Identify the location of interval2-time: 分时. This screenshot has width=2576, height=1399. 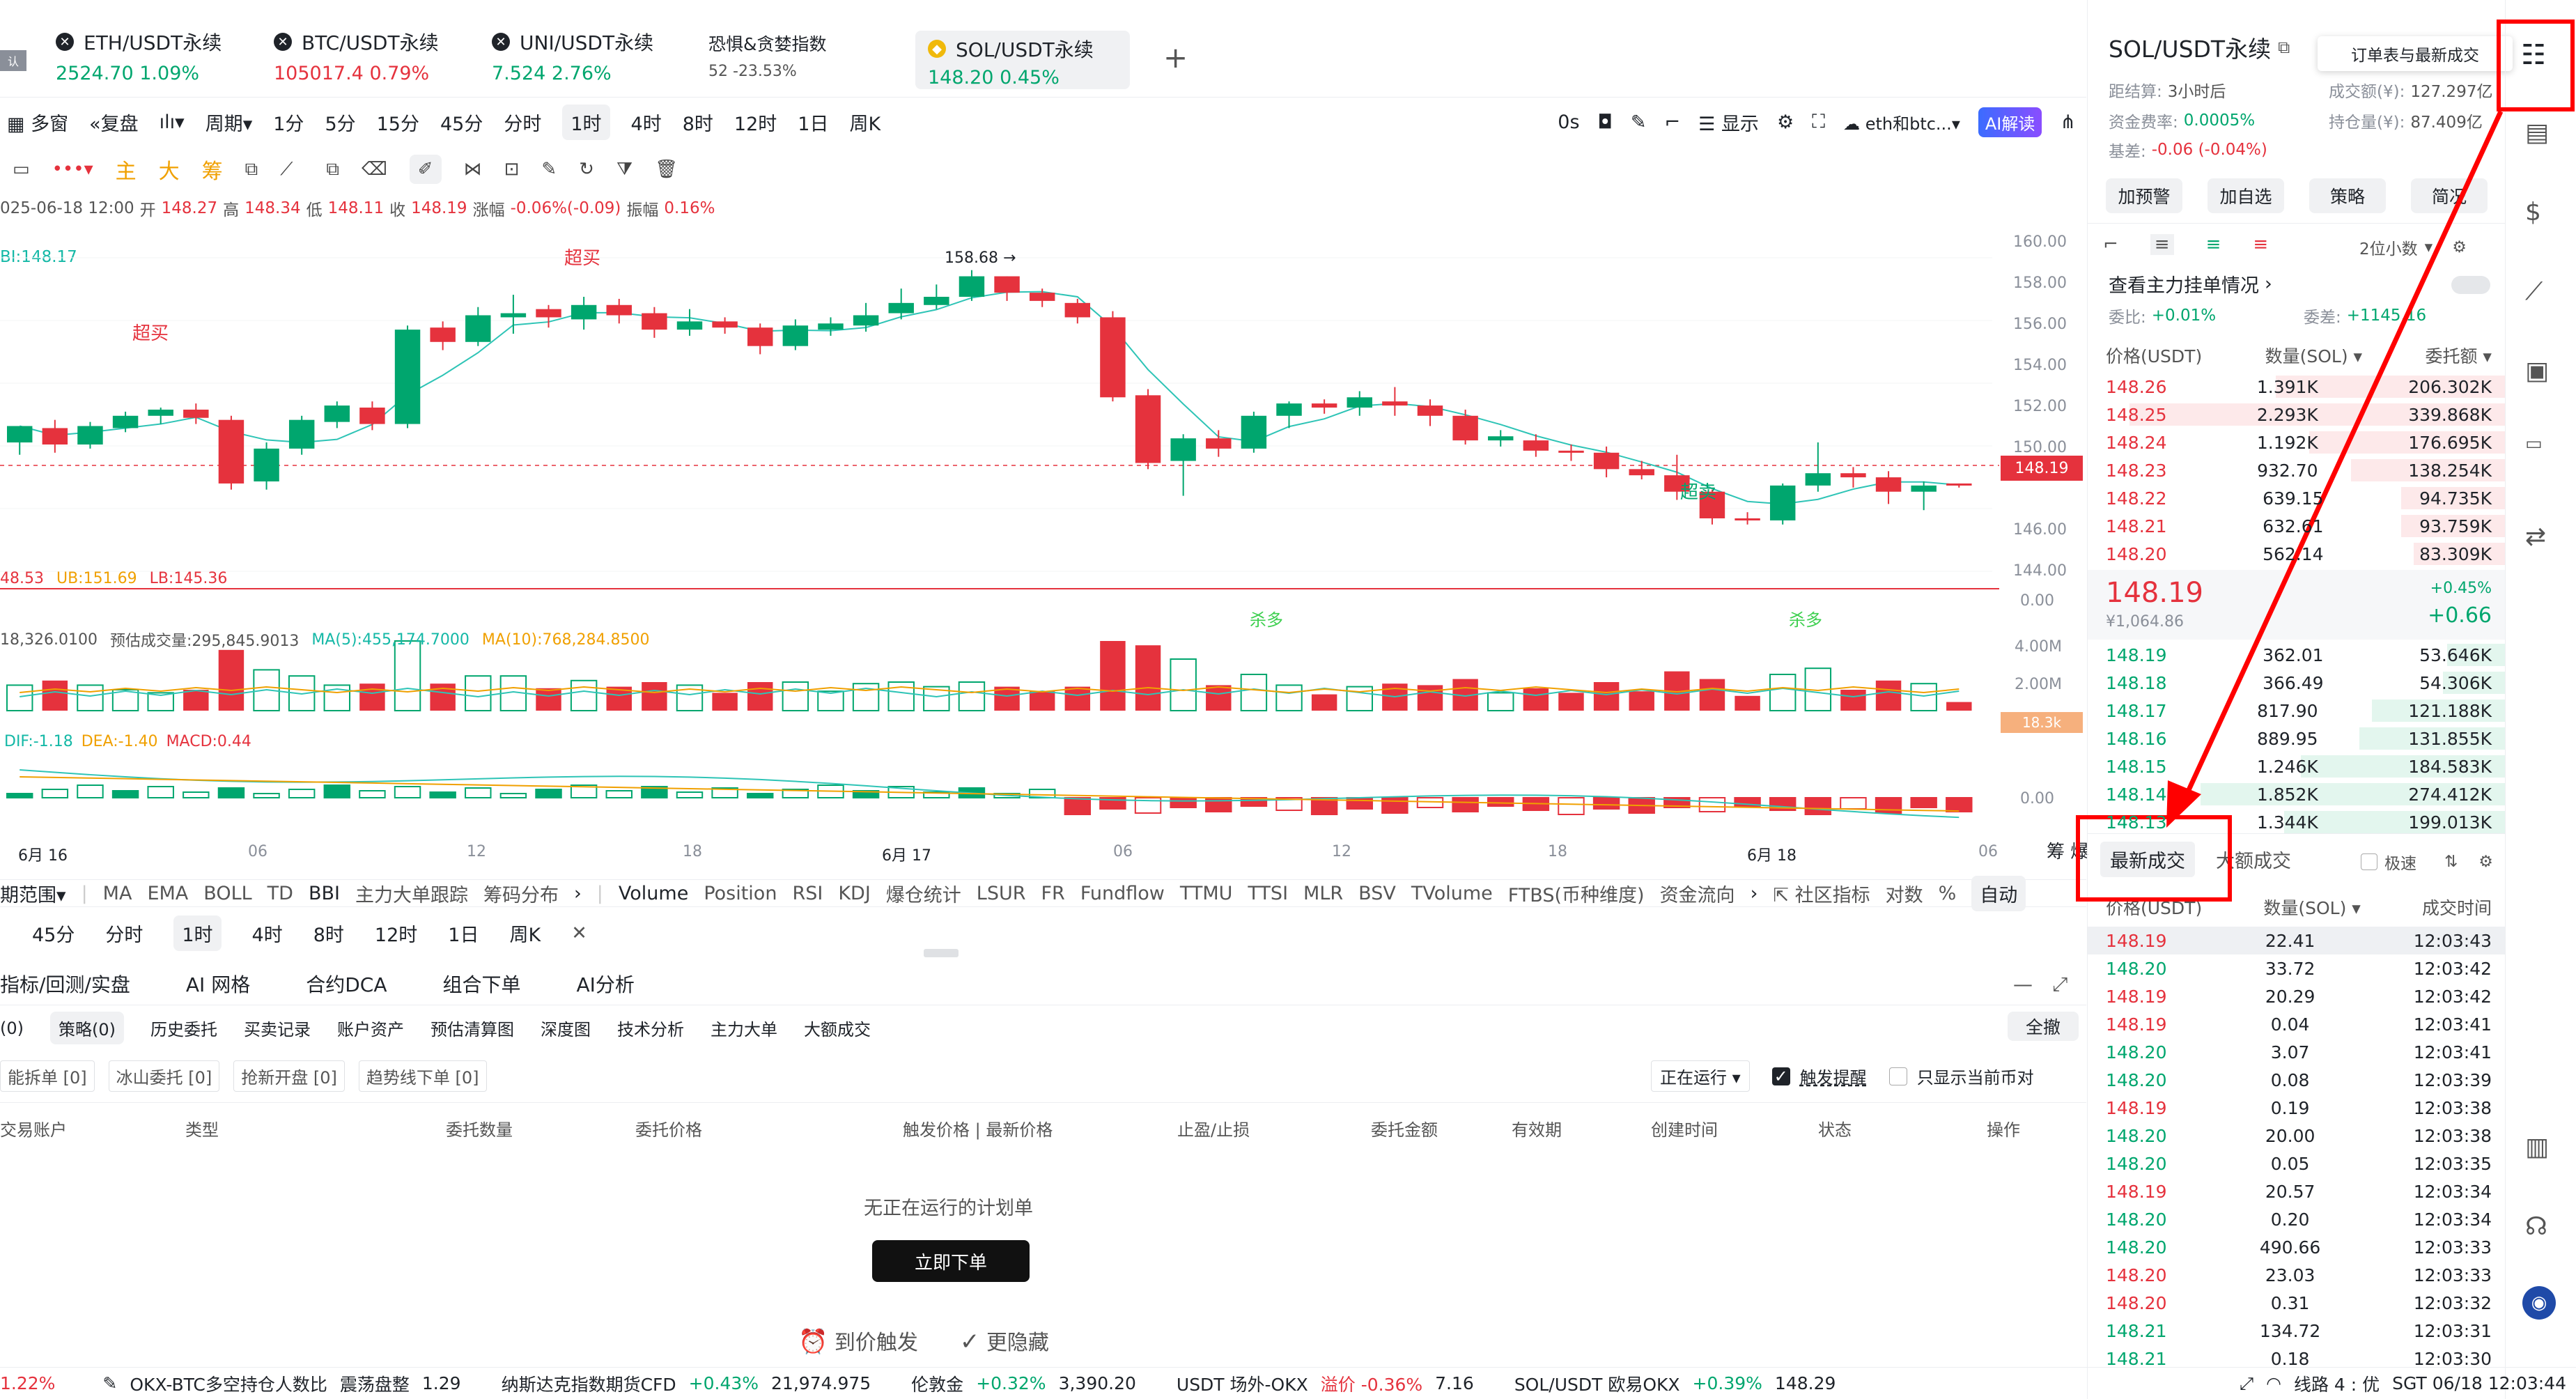
(124, 935).